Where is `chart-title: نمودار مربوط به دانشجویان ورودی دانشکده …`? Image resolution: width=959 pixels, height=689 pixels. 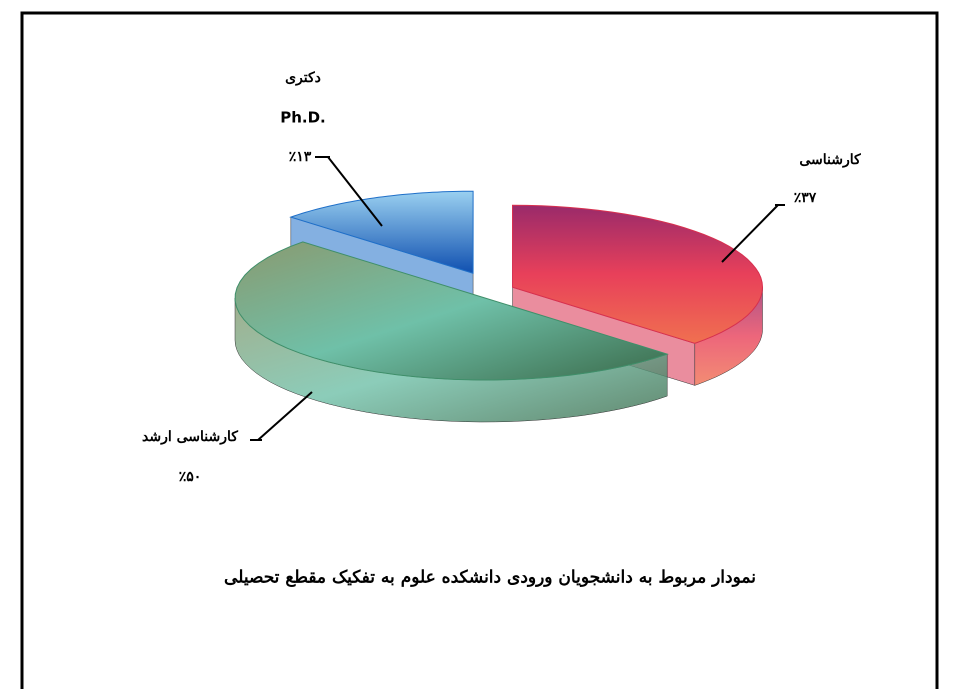 chart-title: نمودار مربوط به دانشجویان ورودی دانشکده … is located at coordinates (490, 578).